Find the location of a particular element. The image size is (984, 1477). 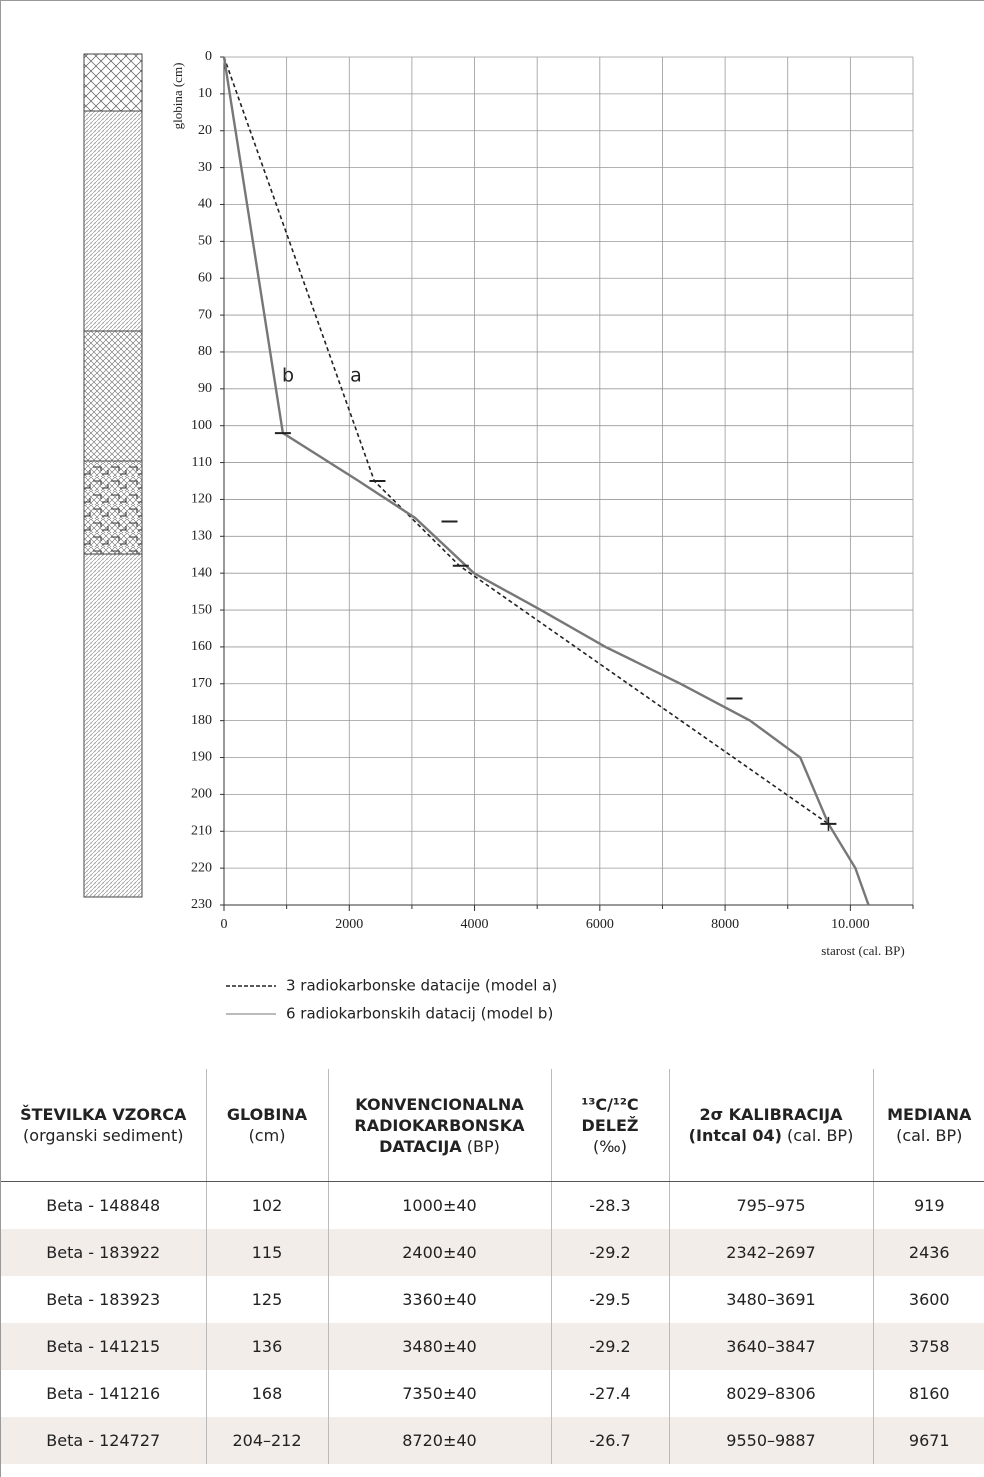

y-tick-label: 50 is located at coordinates (205, 241).